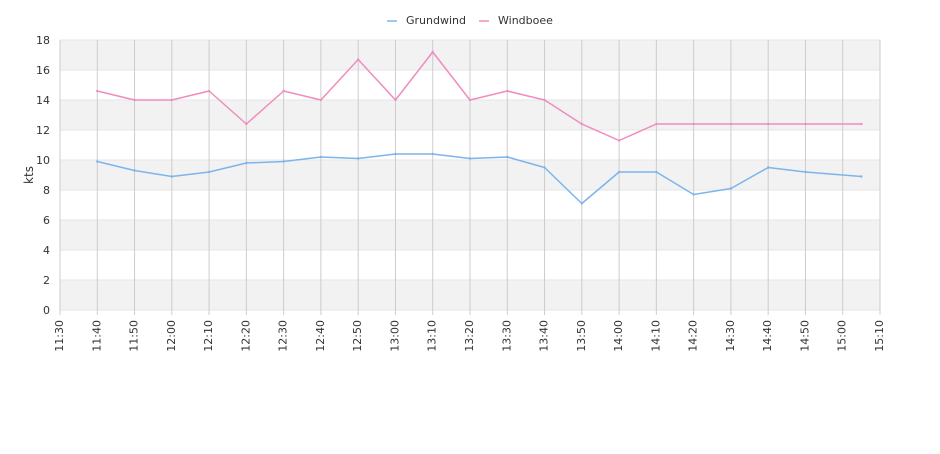 This screenshot has width=940, height=454. Describe the element at coordinates (283, 336) in the screenshot. I see `x-tick-label: 12:30` at that location.